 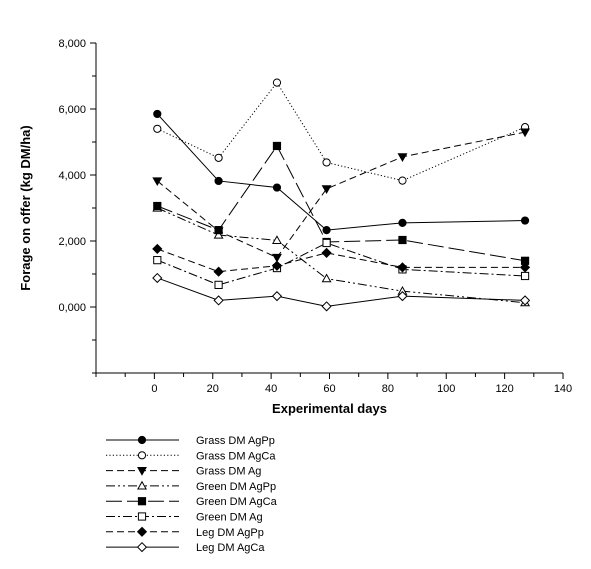 What do you see at coordinates (213, 389) in the screenshot?
I see `x-tick-label: 20` at bounding box center [213, 389].